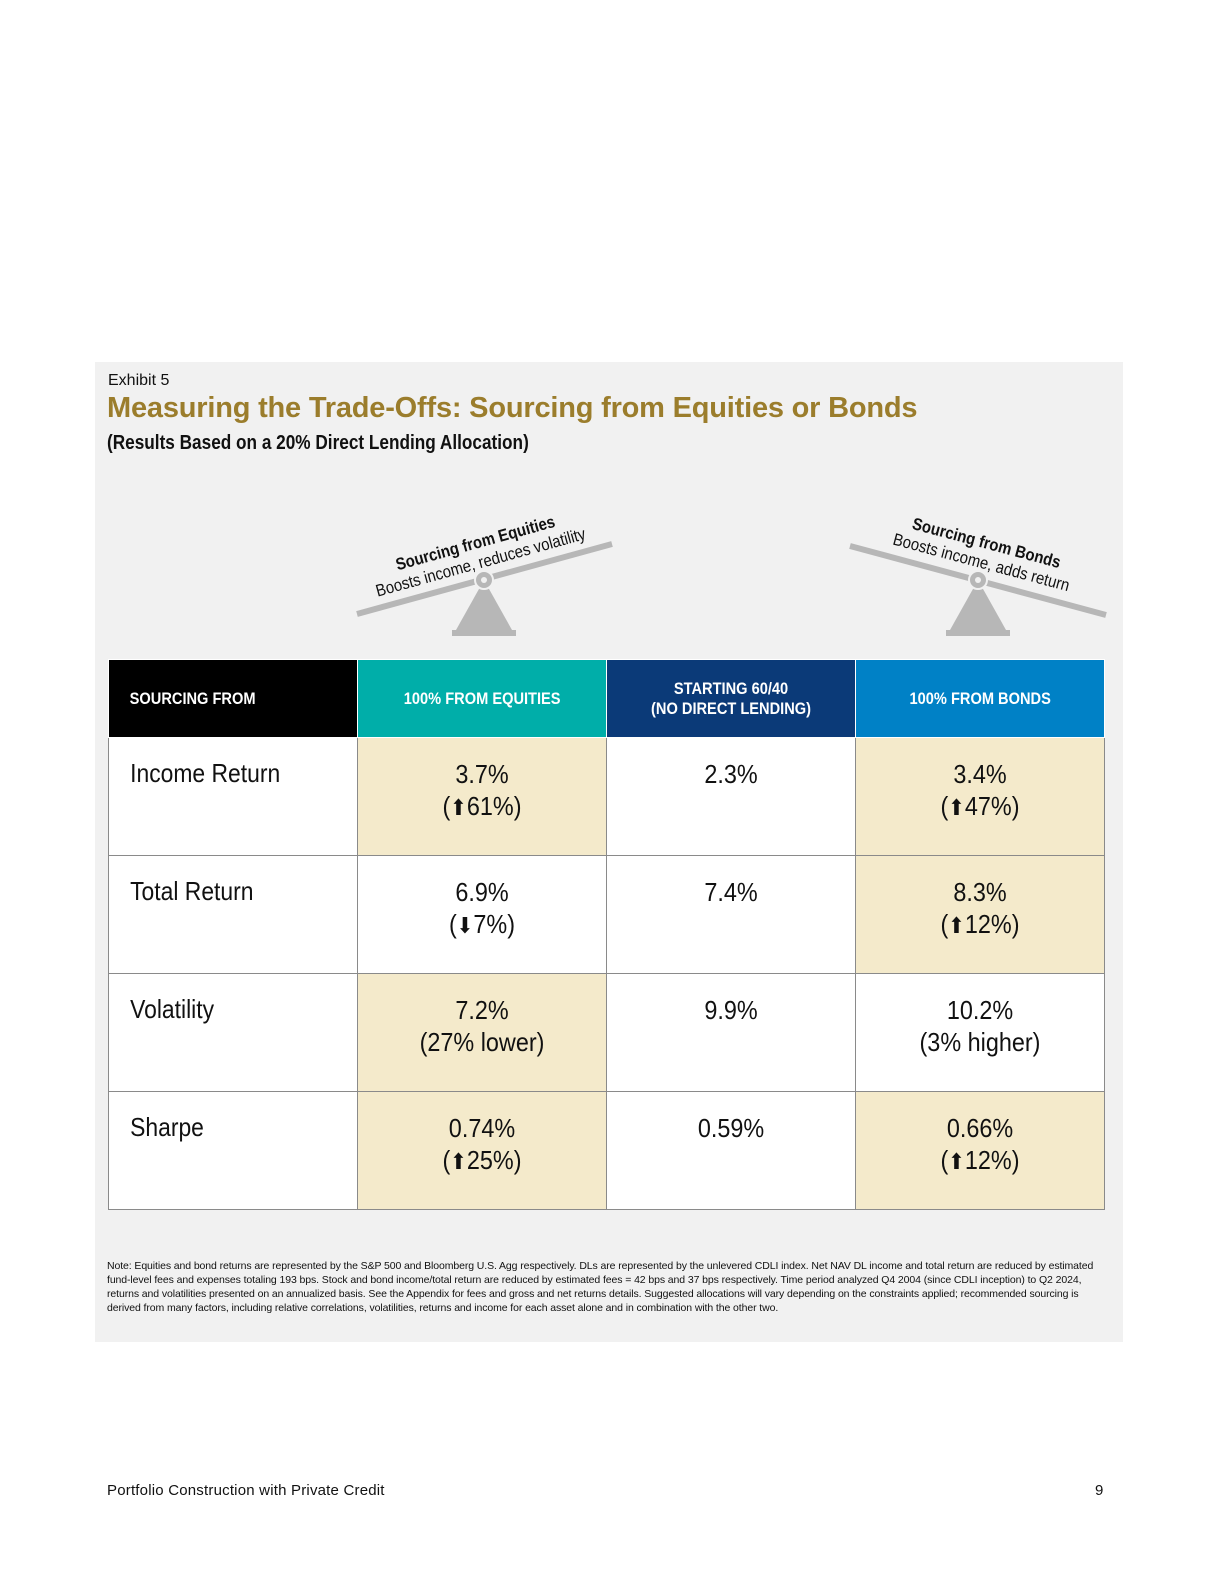 This screenshot has width=1224, height=1584. Describe the element at coordinates (980, 1128) in the screenshot. I see `bonds-value: 0.66%` at that location.